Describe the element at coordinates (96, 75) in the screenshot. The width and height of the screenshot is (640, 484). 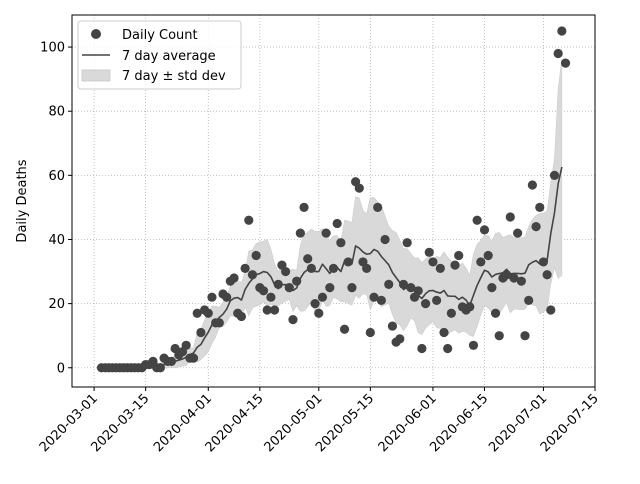
I see `legend-marker-band` at that location.